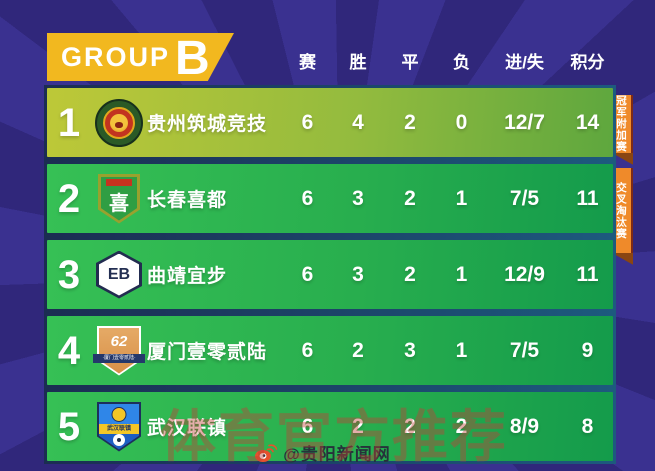  Describe the element at coordinates (587, 122) in the screenshot. I see `stat-points: 14` at that location.